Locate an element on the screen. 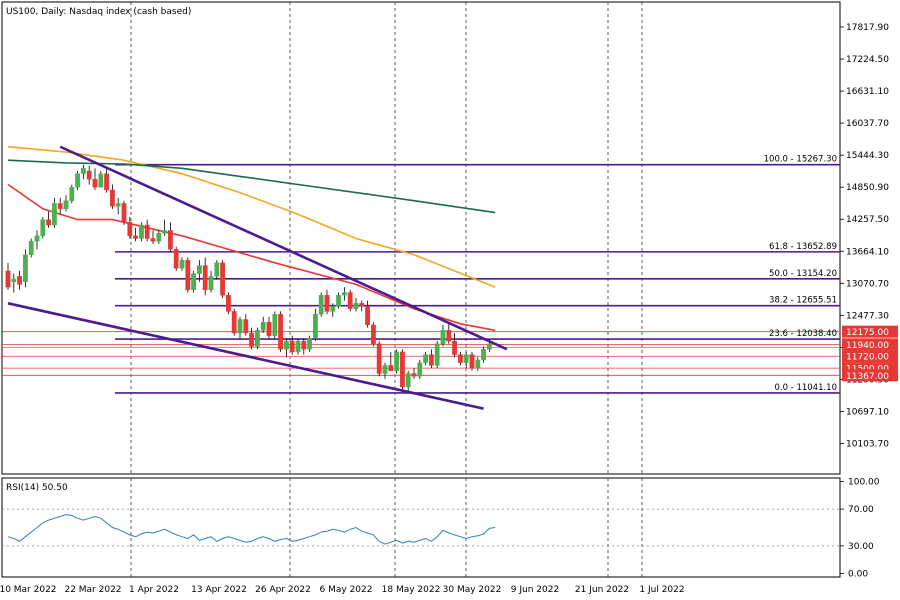  date-tick-label: 21 Jun 2022 is located at coordinates (602, 590).